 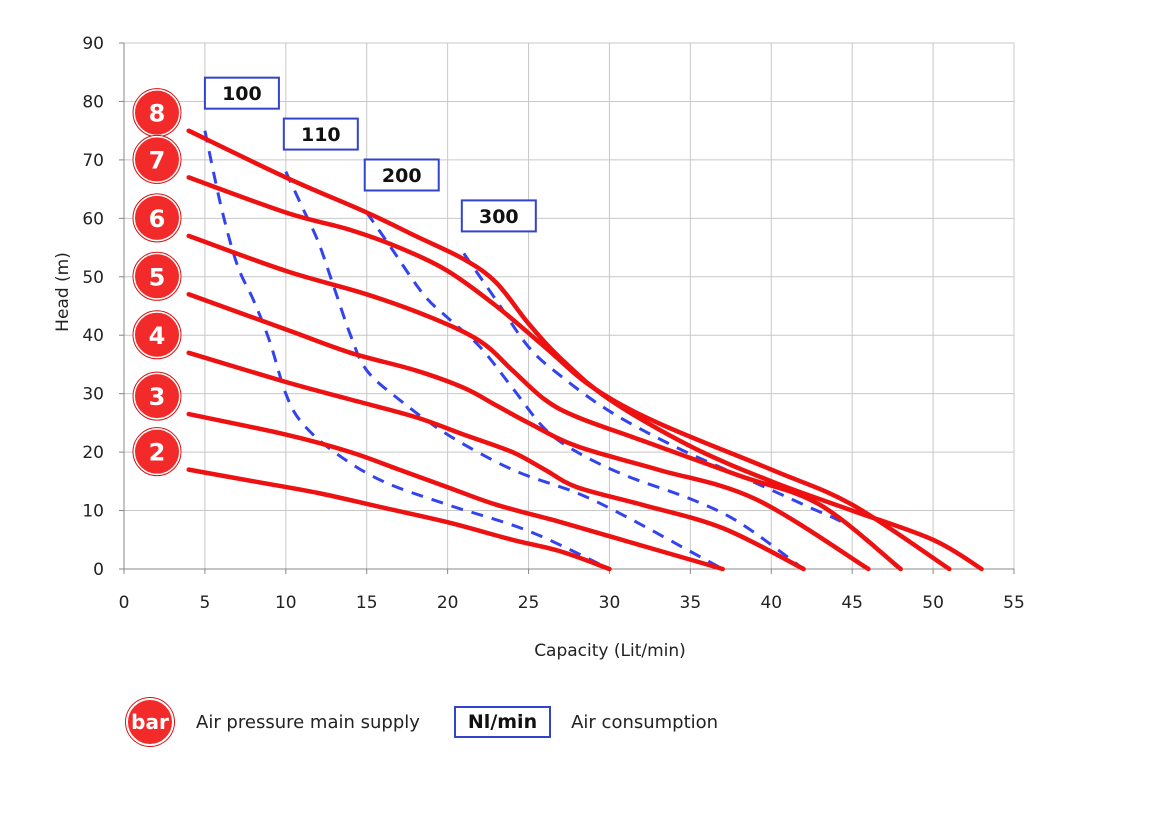 What do you see at coordinates (370, 154) in the screenshot?
I see `consumption-boxes: 100 110 200 300` at bounding box center [370, 154].